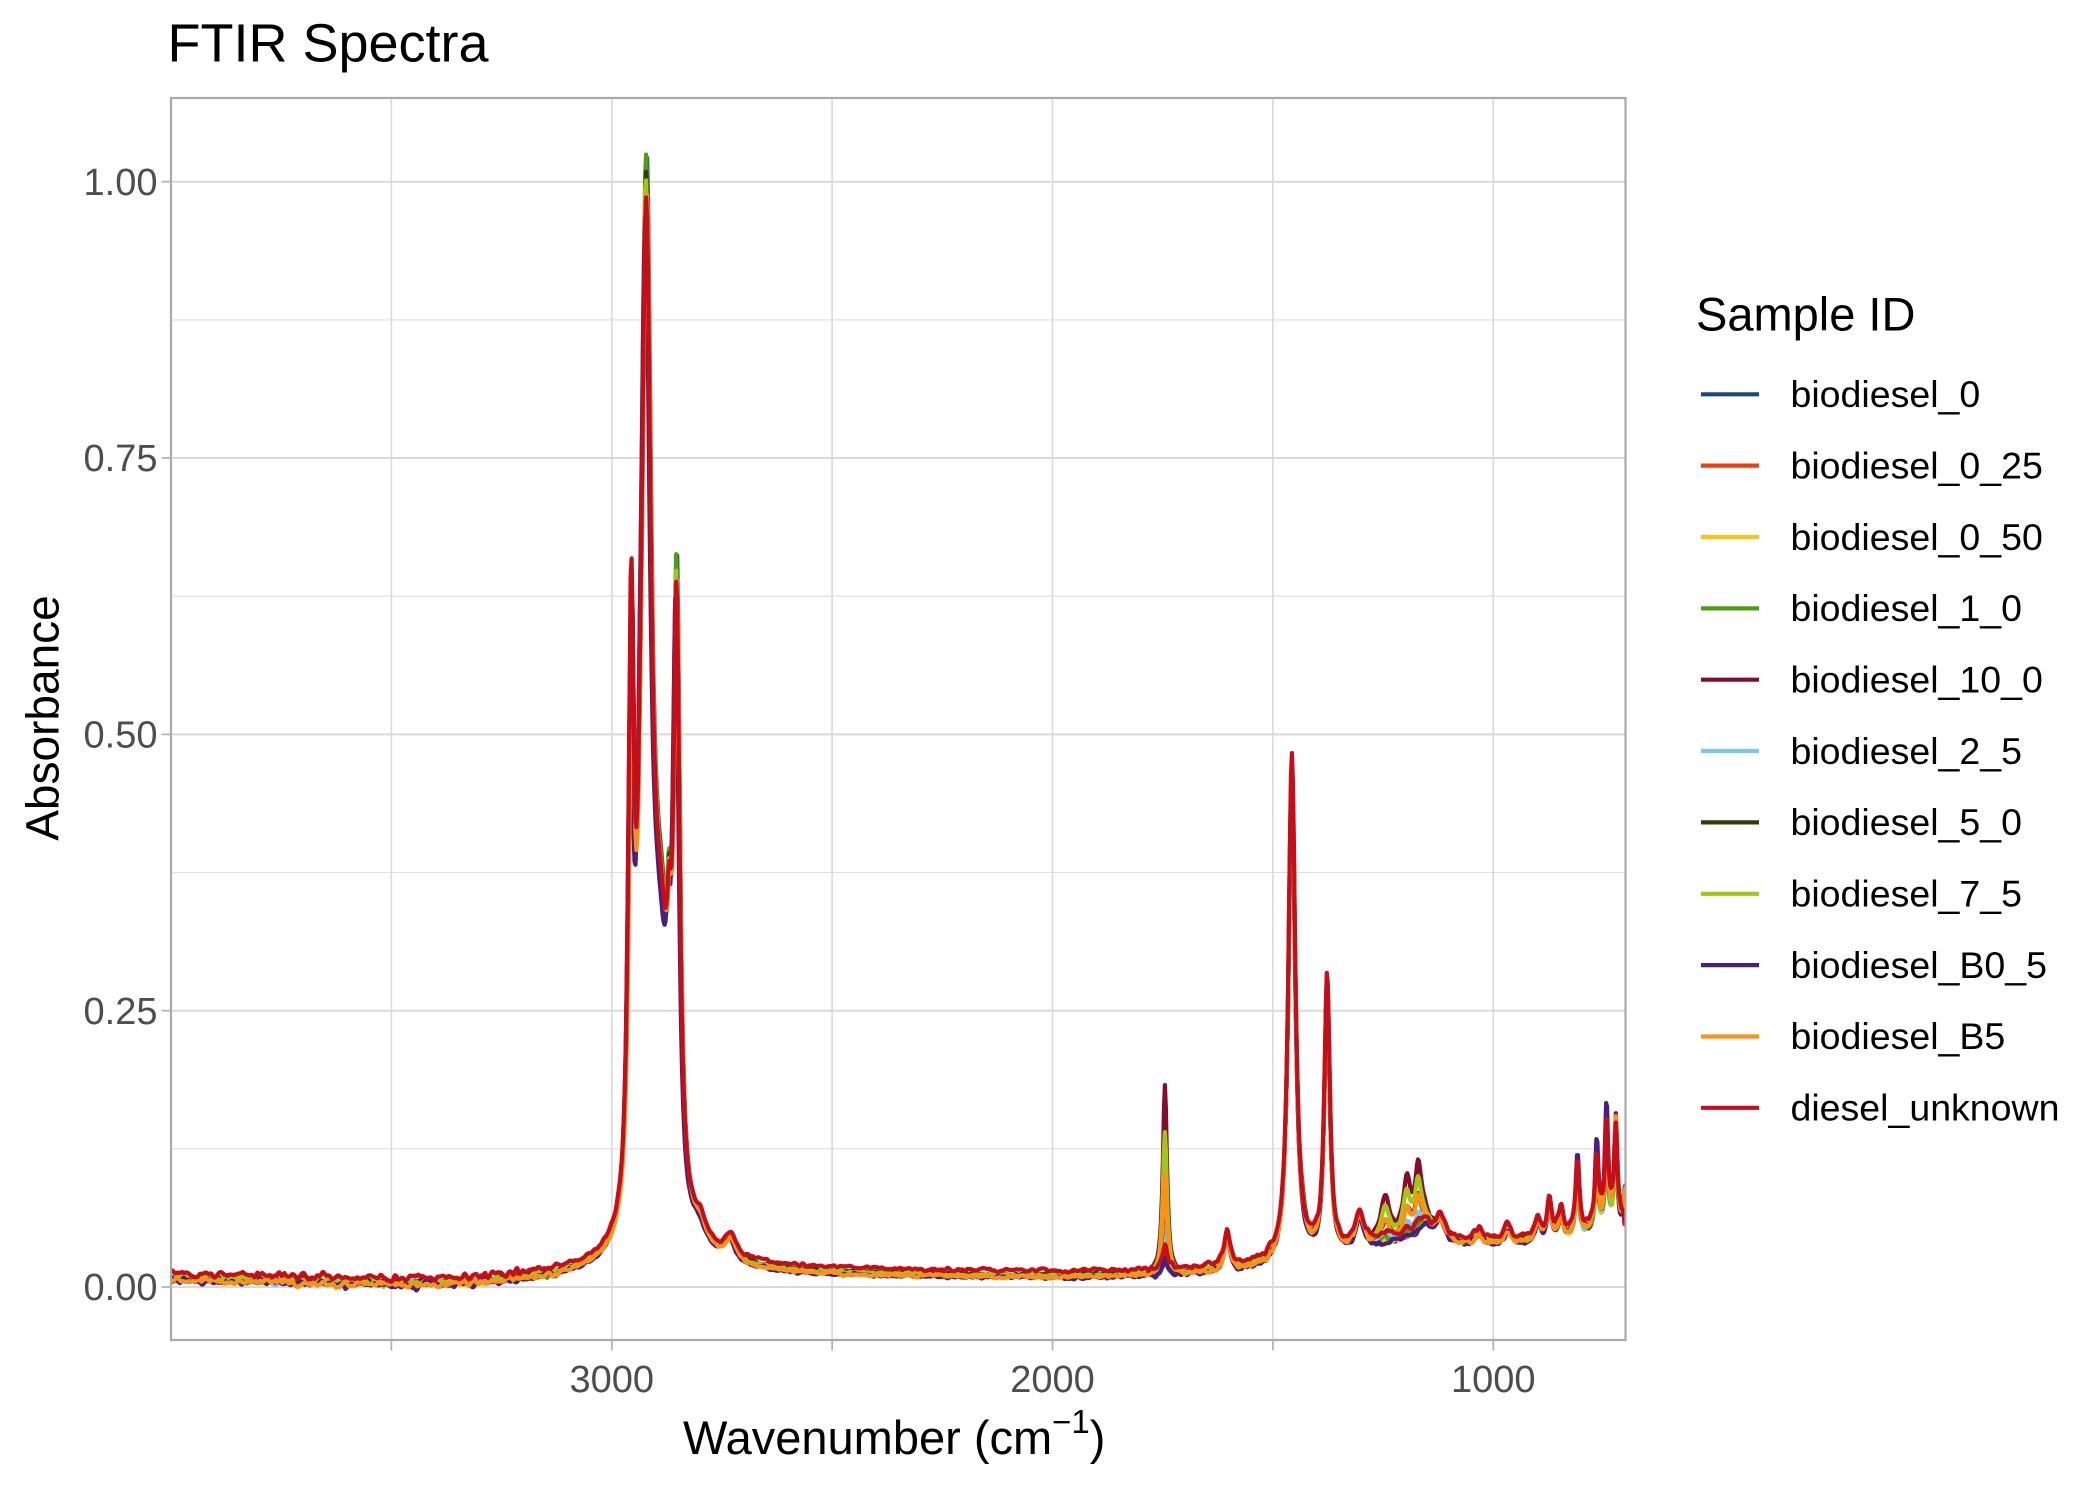 This screenshot has height=1505, width=2100. I want to click on svg-text: biodiesel_10_0, so click(1917, 680).